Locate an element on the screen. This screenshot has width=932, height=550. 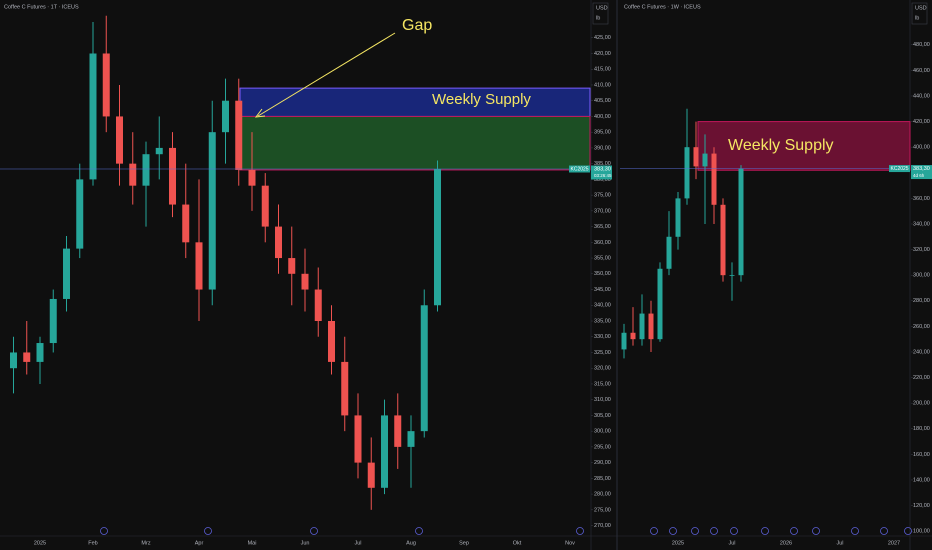
supply-zone is located at coordinates (415, 102).